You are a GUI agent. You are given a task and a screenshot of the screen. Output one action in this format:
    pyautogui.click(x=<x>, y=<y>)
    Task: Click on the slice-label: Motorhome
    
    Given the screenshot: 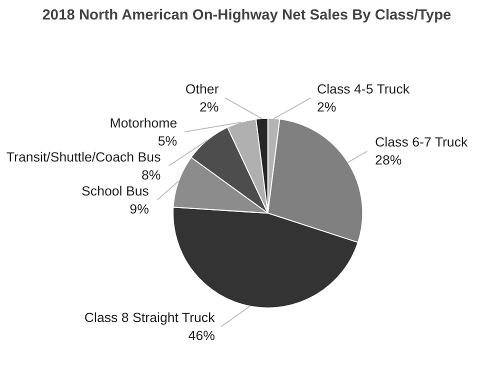 What is the action you would take?
    pyautogui.click(x=144, y=122)
    